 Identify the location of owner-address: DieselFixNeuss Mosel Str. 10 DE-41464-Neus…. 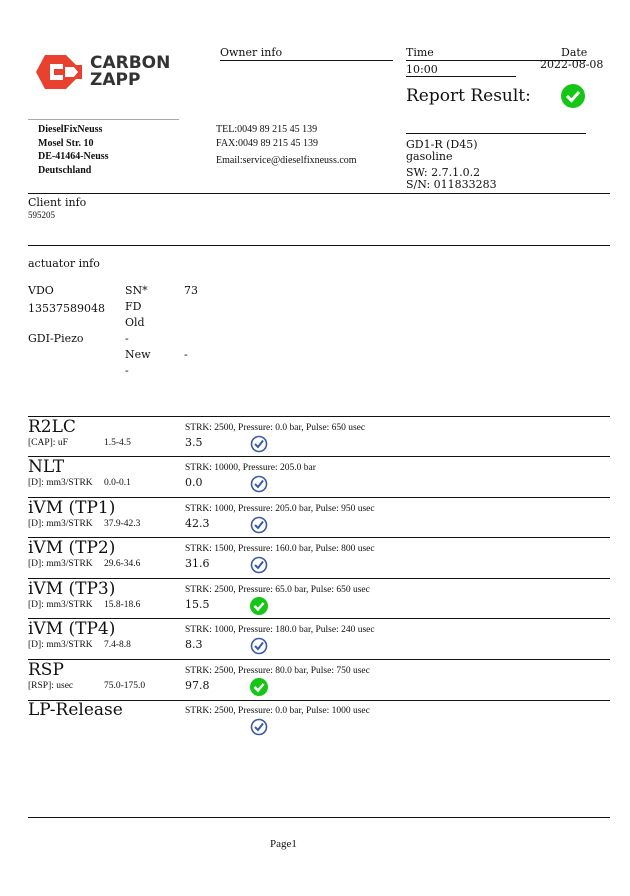
(73, 150).